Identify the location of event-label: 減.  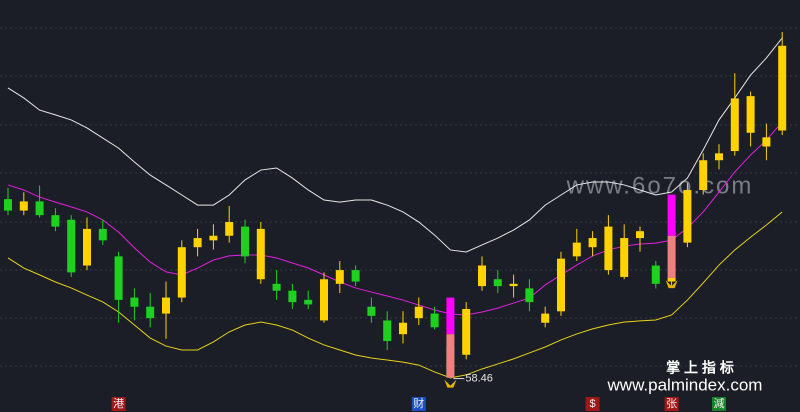
(719, 403).